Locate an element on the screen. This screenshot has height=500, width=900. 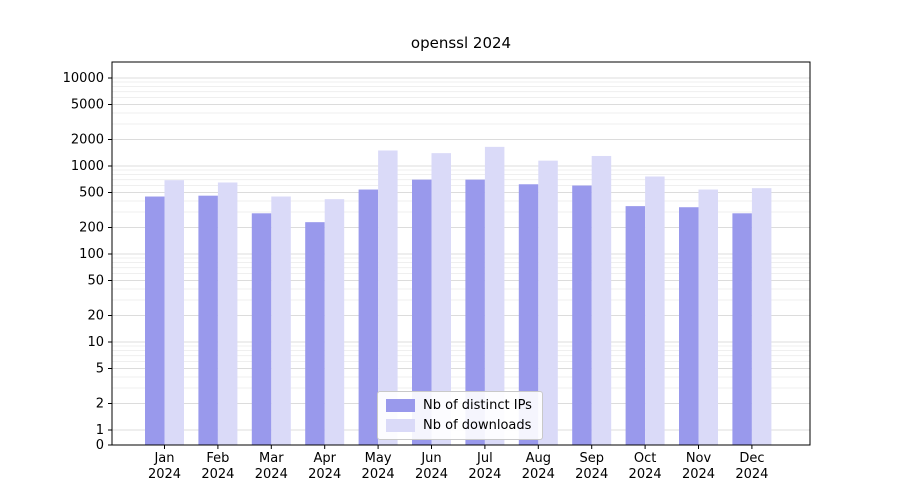
y-tick-label: 10000 is located at coordinates (83, 78).